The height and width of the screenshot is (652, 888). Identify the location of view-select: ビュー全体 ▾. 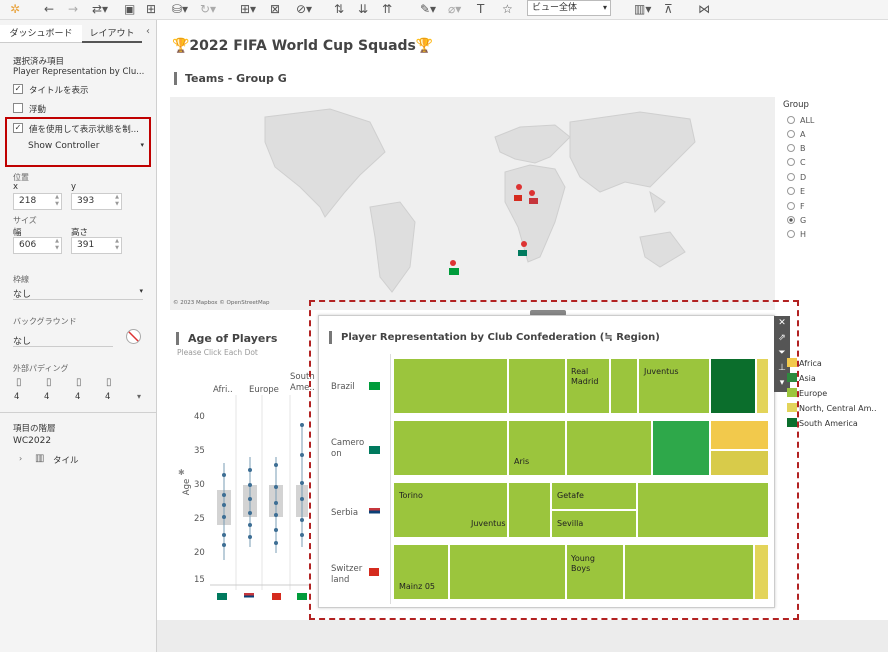
(569, 8).